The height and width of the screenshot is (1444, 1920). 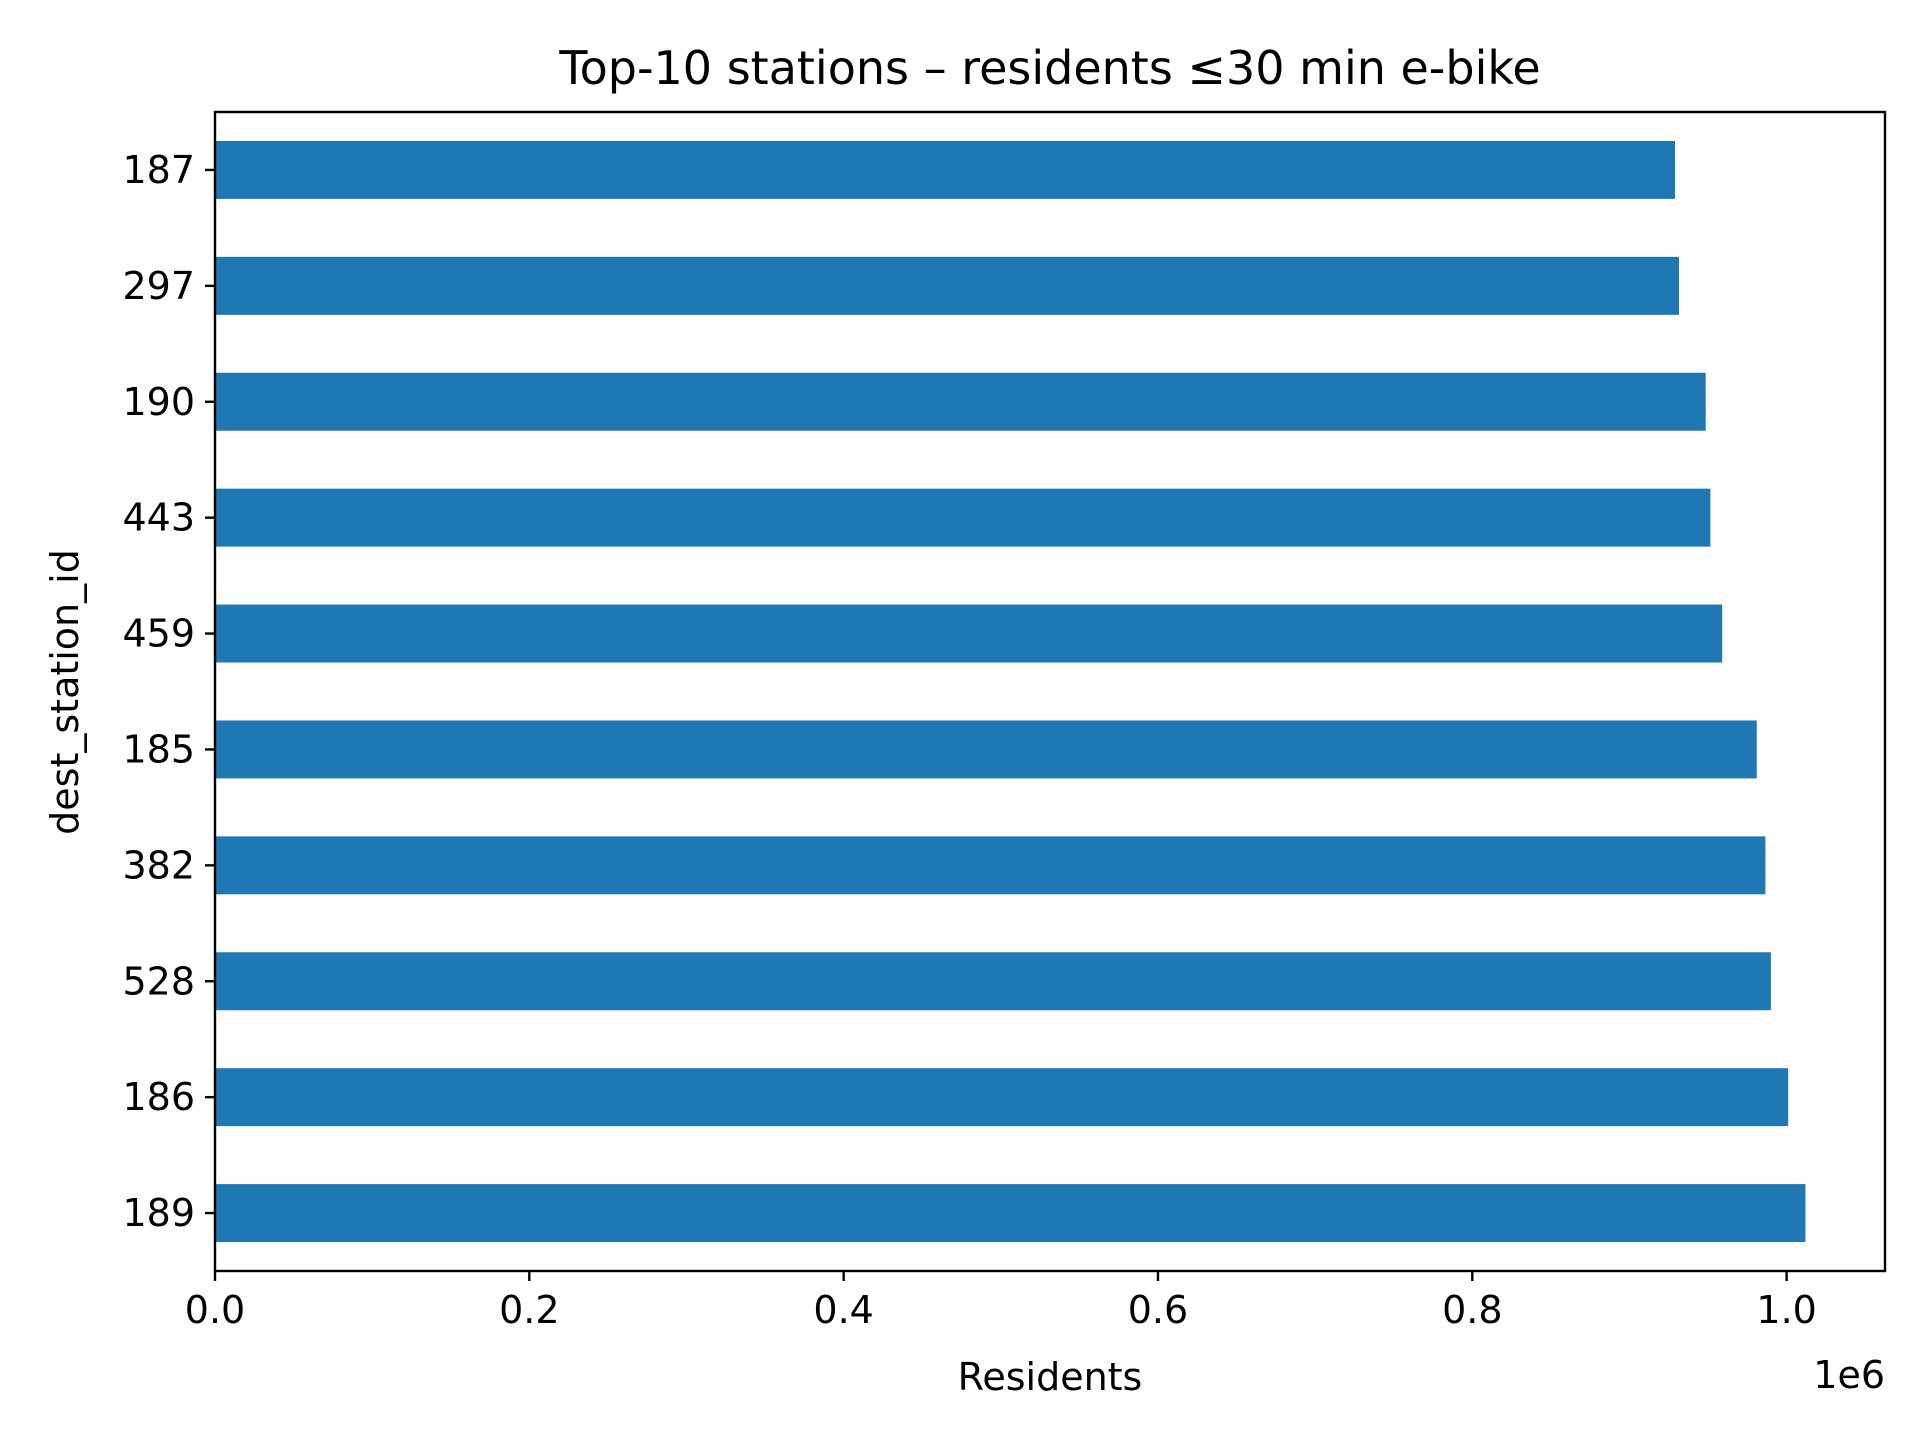 What do you see at coordinates (1786, 1310) in the screenshot?
I see `x-tick-label: 1.0` at bounding box center [1786, 1310].